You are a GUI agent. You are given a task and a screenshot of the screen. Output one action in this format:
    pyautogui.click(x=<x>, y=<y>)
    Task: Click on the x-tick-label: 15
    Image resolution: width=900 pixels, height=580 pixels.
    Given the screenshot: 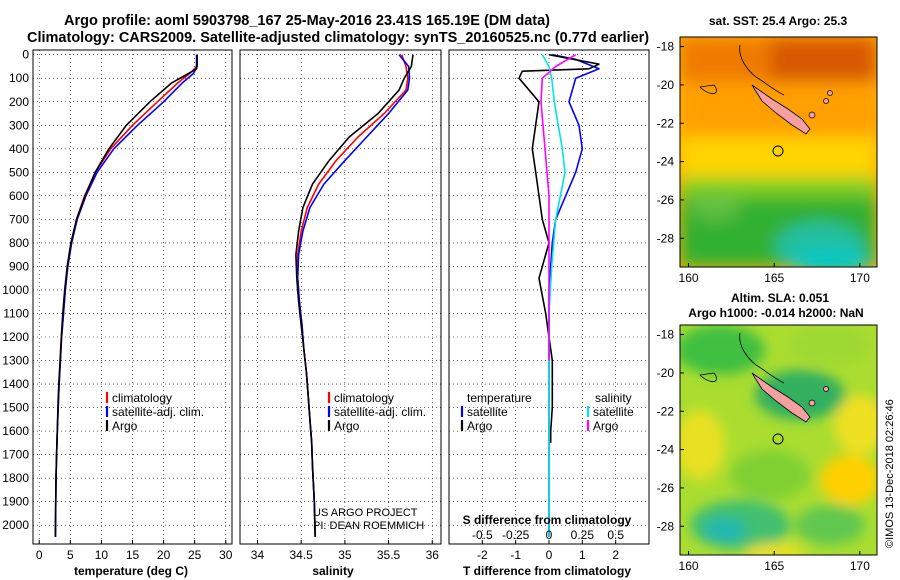 What is the action you would take?
    pyautogui.click(x=133, y=555)
    